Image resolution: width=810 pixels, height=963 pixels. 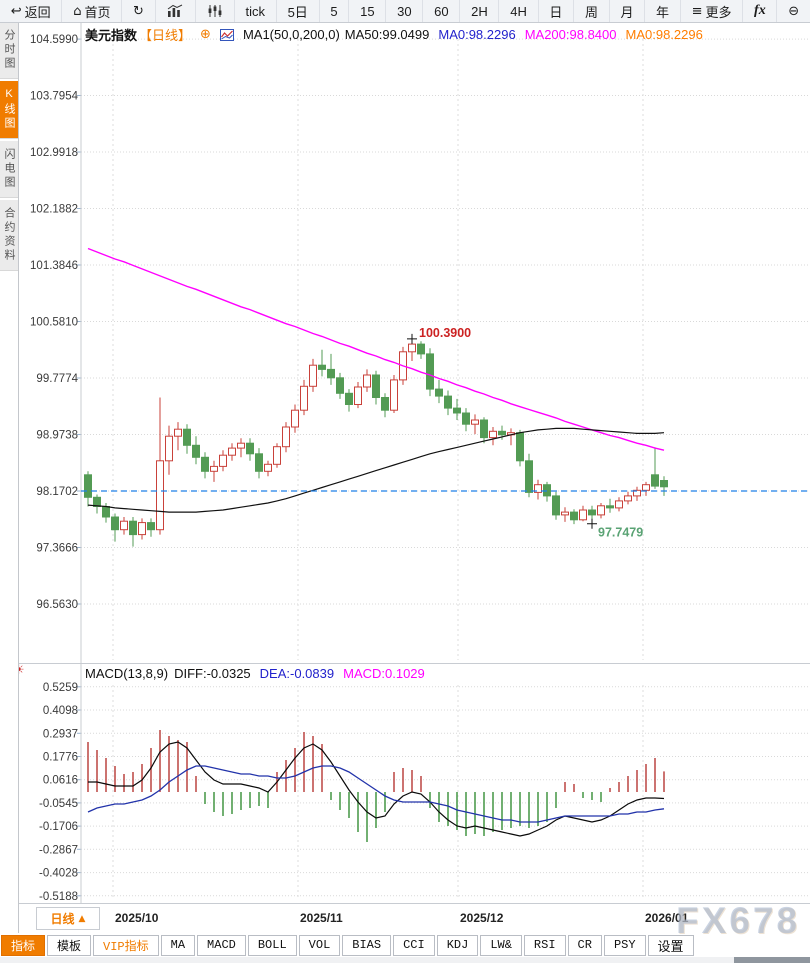 I want to click on macd-hist-value: MACD:0.1029, so click(x=384, y=673).